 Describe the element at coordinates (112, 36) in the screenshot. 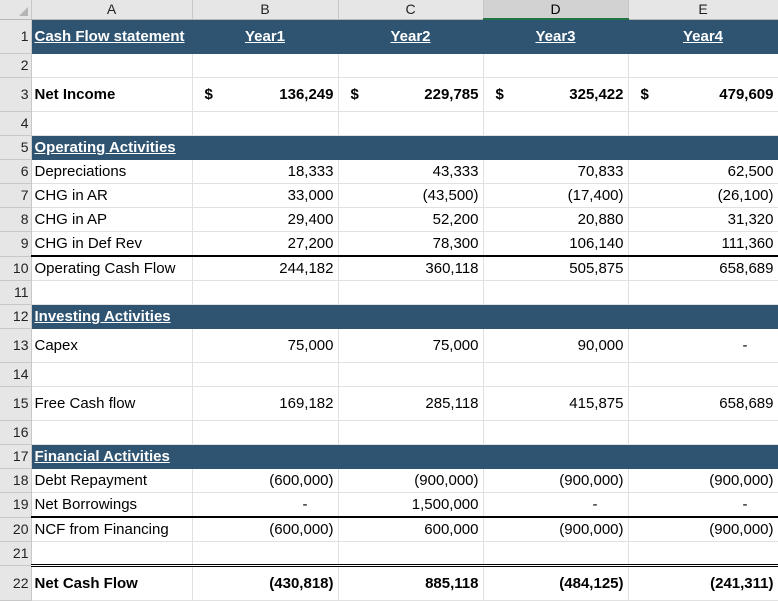

I see `sheet-title-cell: Cash Flow statement` at that location.